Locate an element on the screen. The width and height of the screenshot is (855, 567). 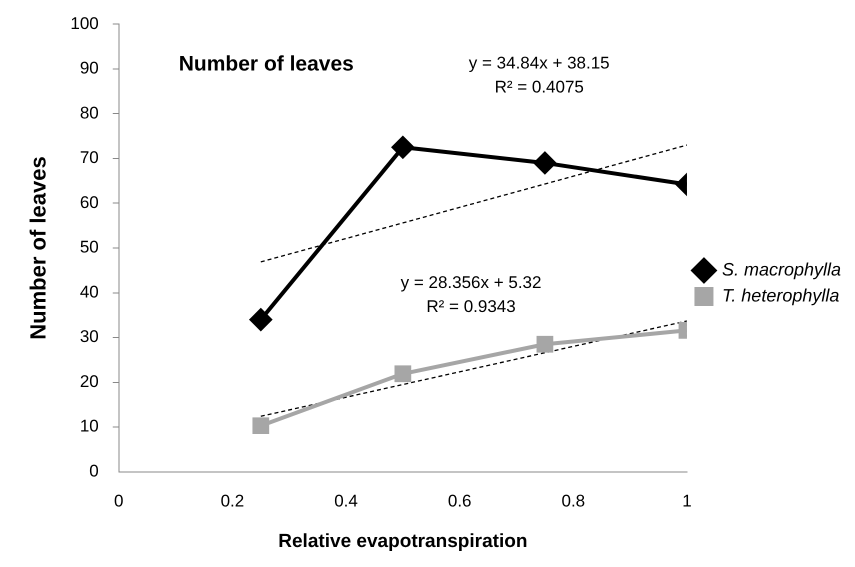
y-tick-label: 10 is located at coordinates (89, 426).